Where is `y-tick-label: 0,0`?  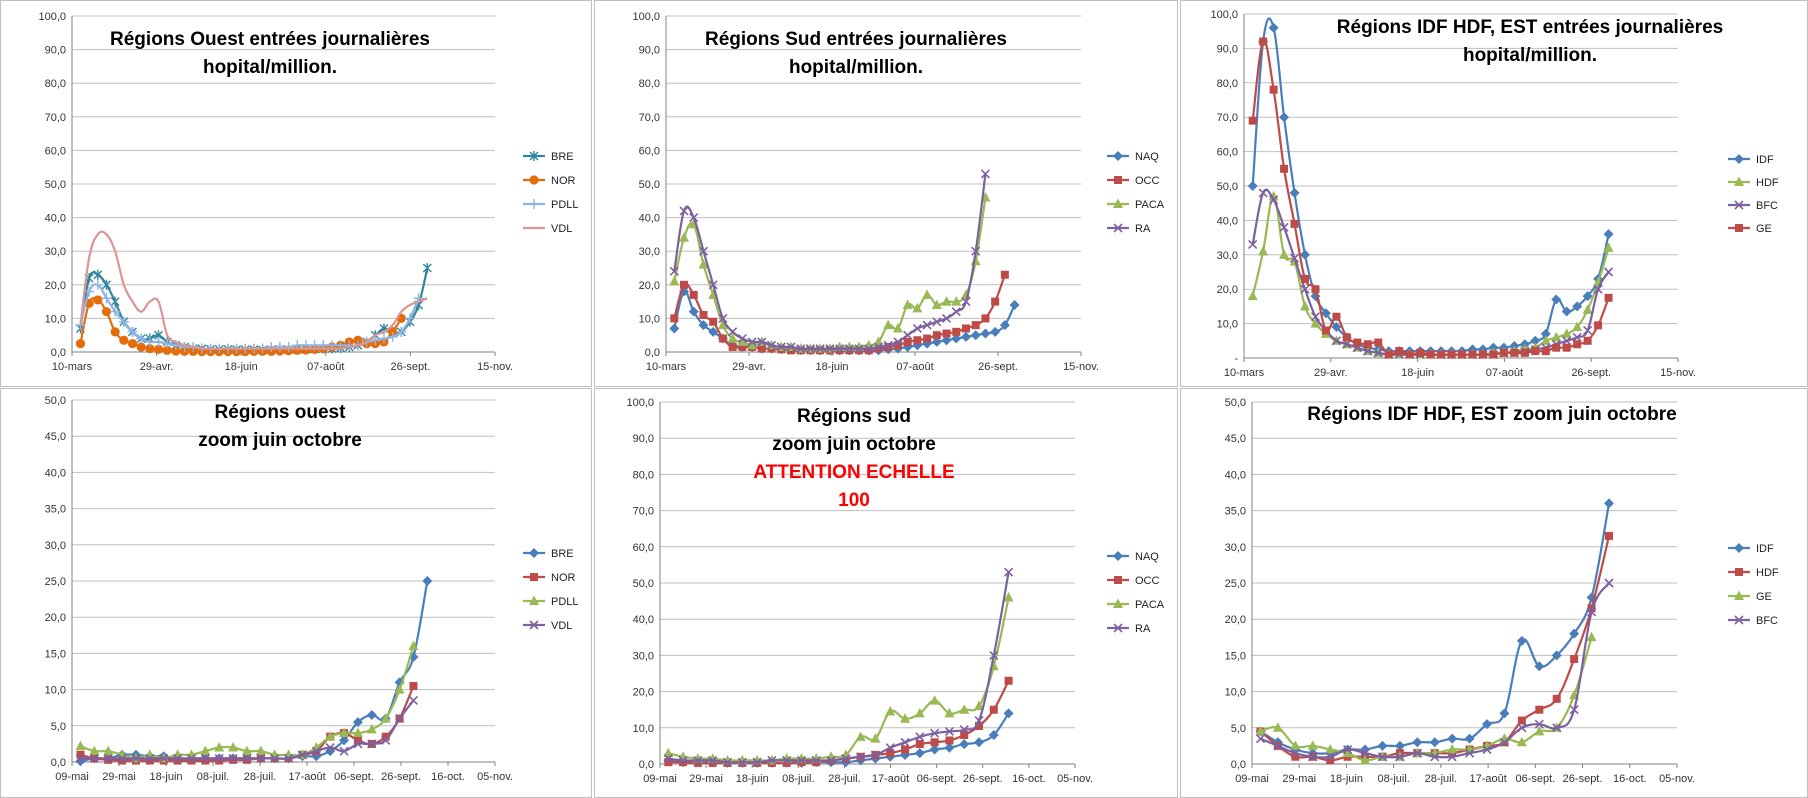 y-tick-label: 0,0 is located at coordinates (1238, 765).